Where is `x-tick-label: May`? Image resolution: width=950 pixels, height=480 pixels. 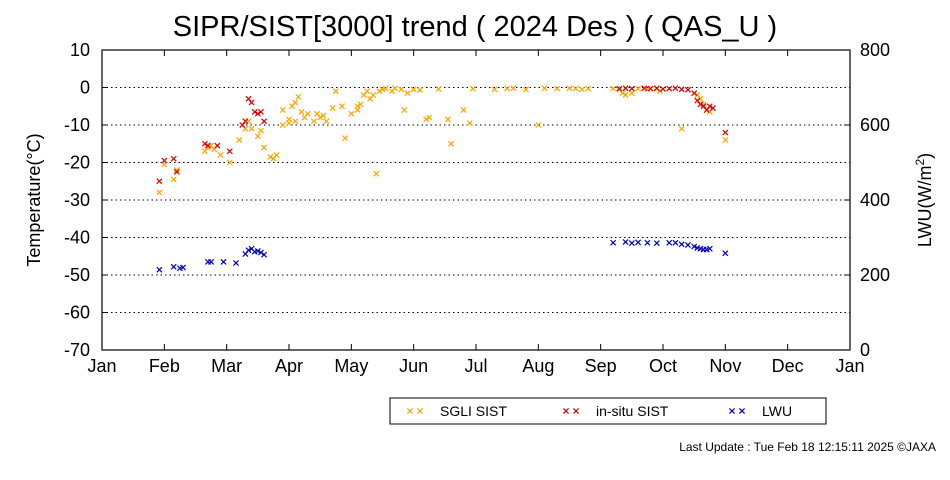 x-tick-label: May is located at coordinates (351, 366).